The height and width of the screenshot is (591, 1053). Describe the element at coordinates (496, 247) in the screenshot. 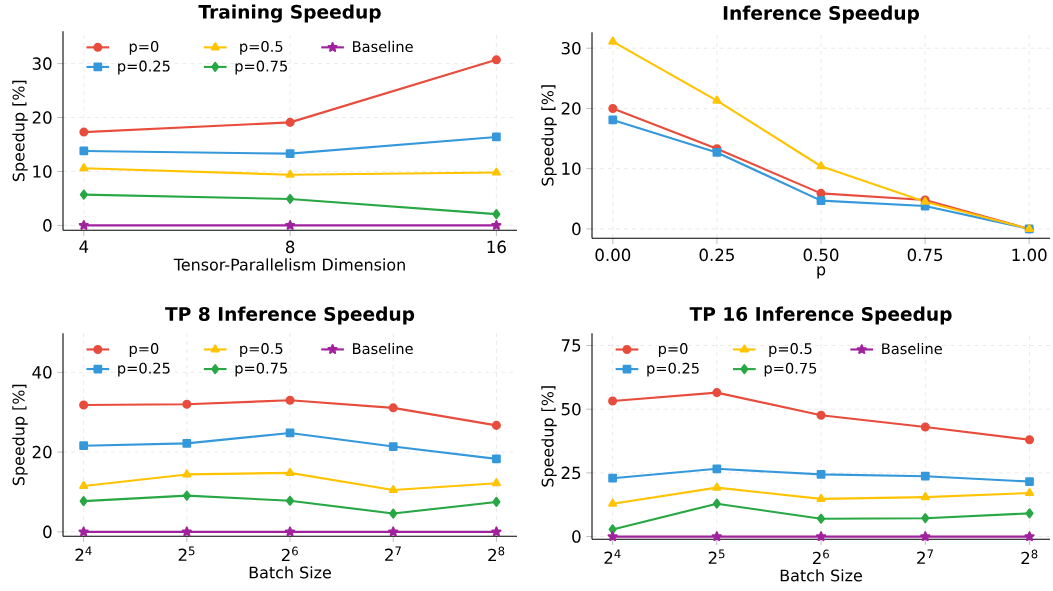

I see `x-tick-label: 16` at that location.